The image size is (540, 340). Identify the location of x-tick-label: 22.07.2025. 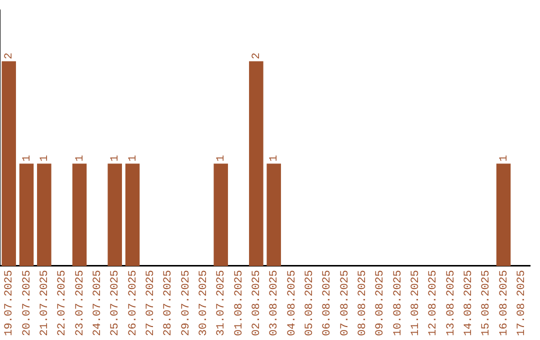
(62, 303).